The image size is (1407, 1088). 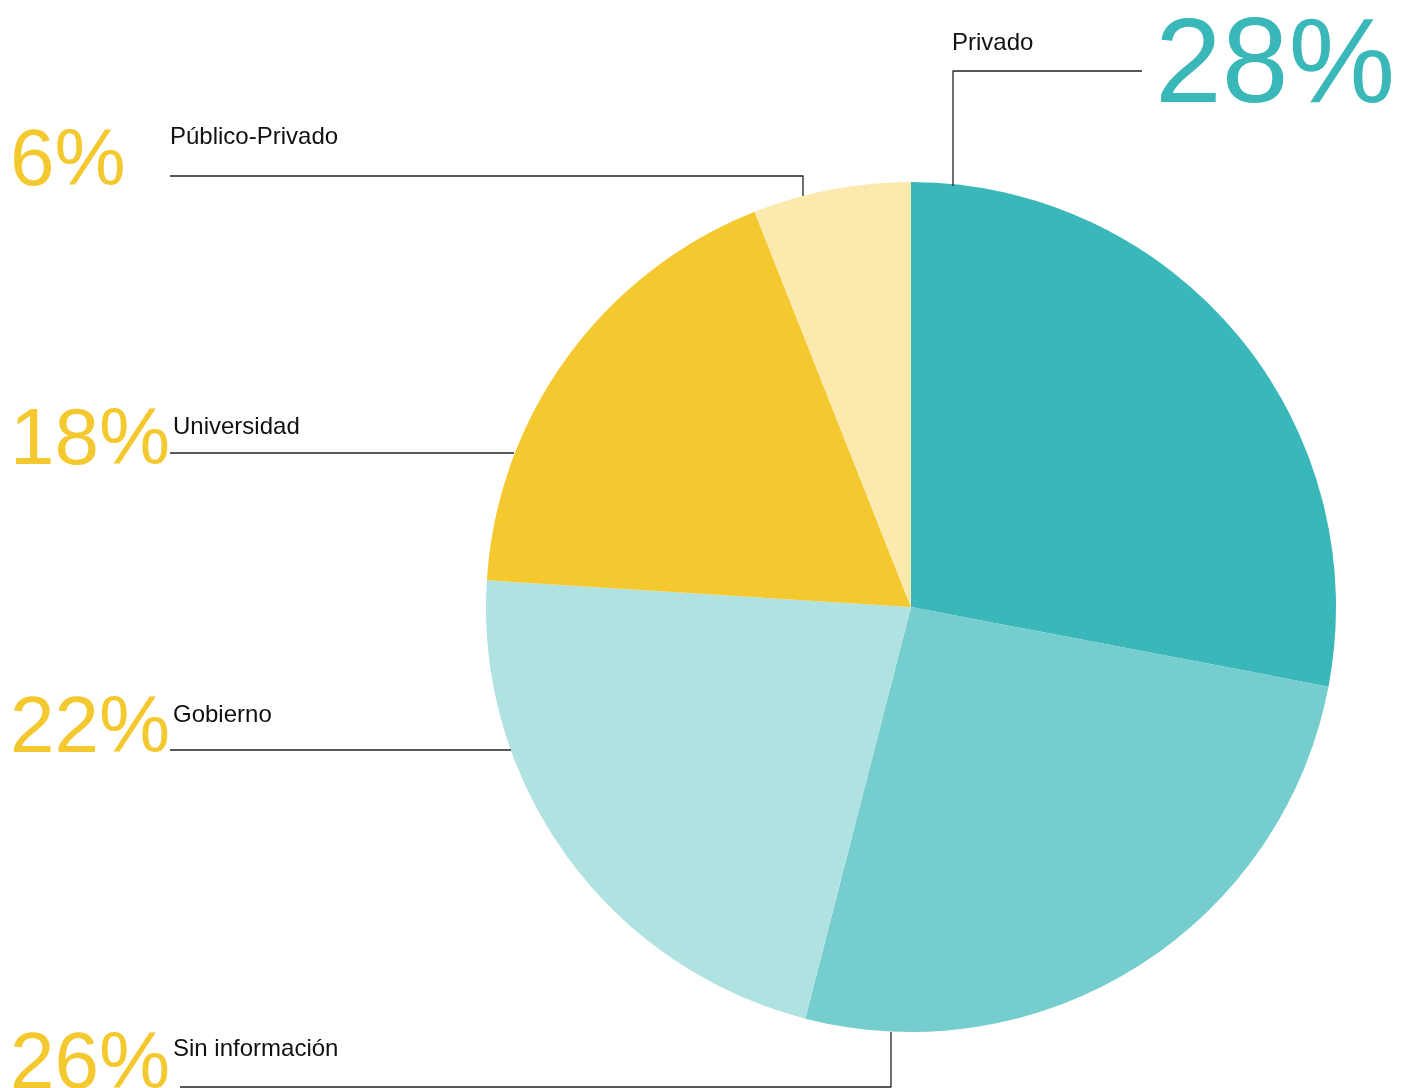 I want to click on slice-label: Sin información, so click(x=256, y=1047).